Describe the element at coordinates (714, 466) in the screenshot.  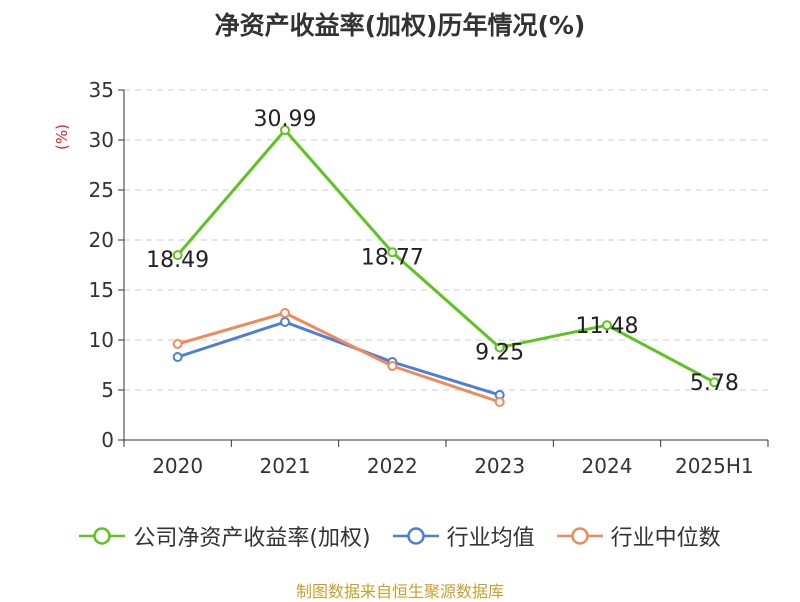
I see `x-tick-label: 2025H1` at that location.